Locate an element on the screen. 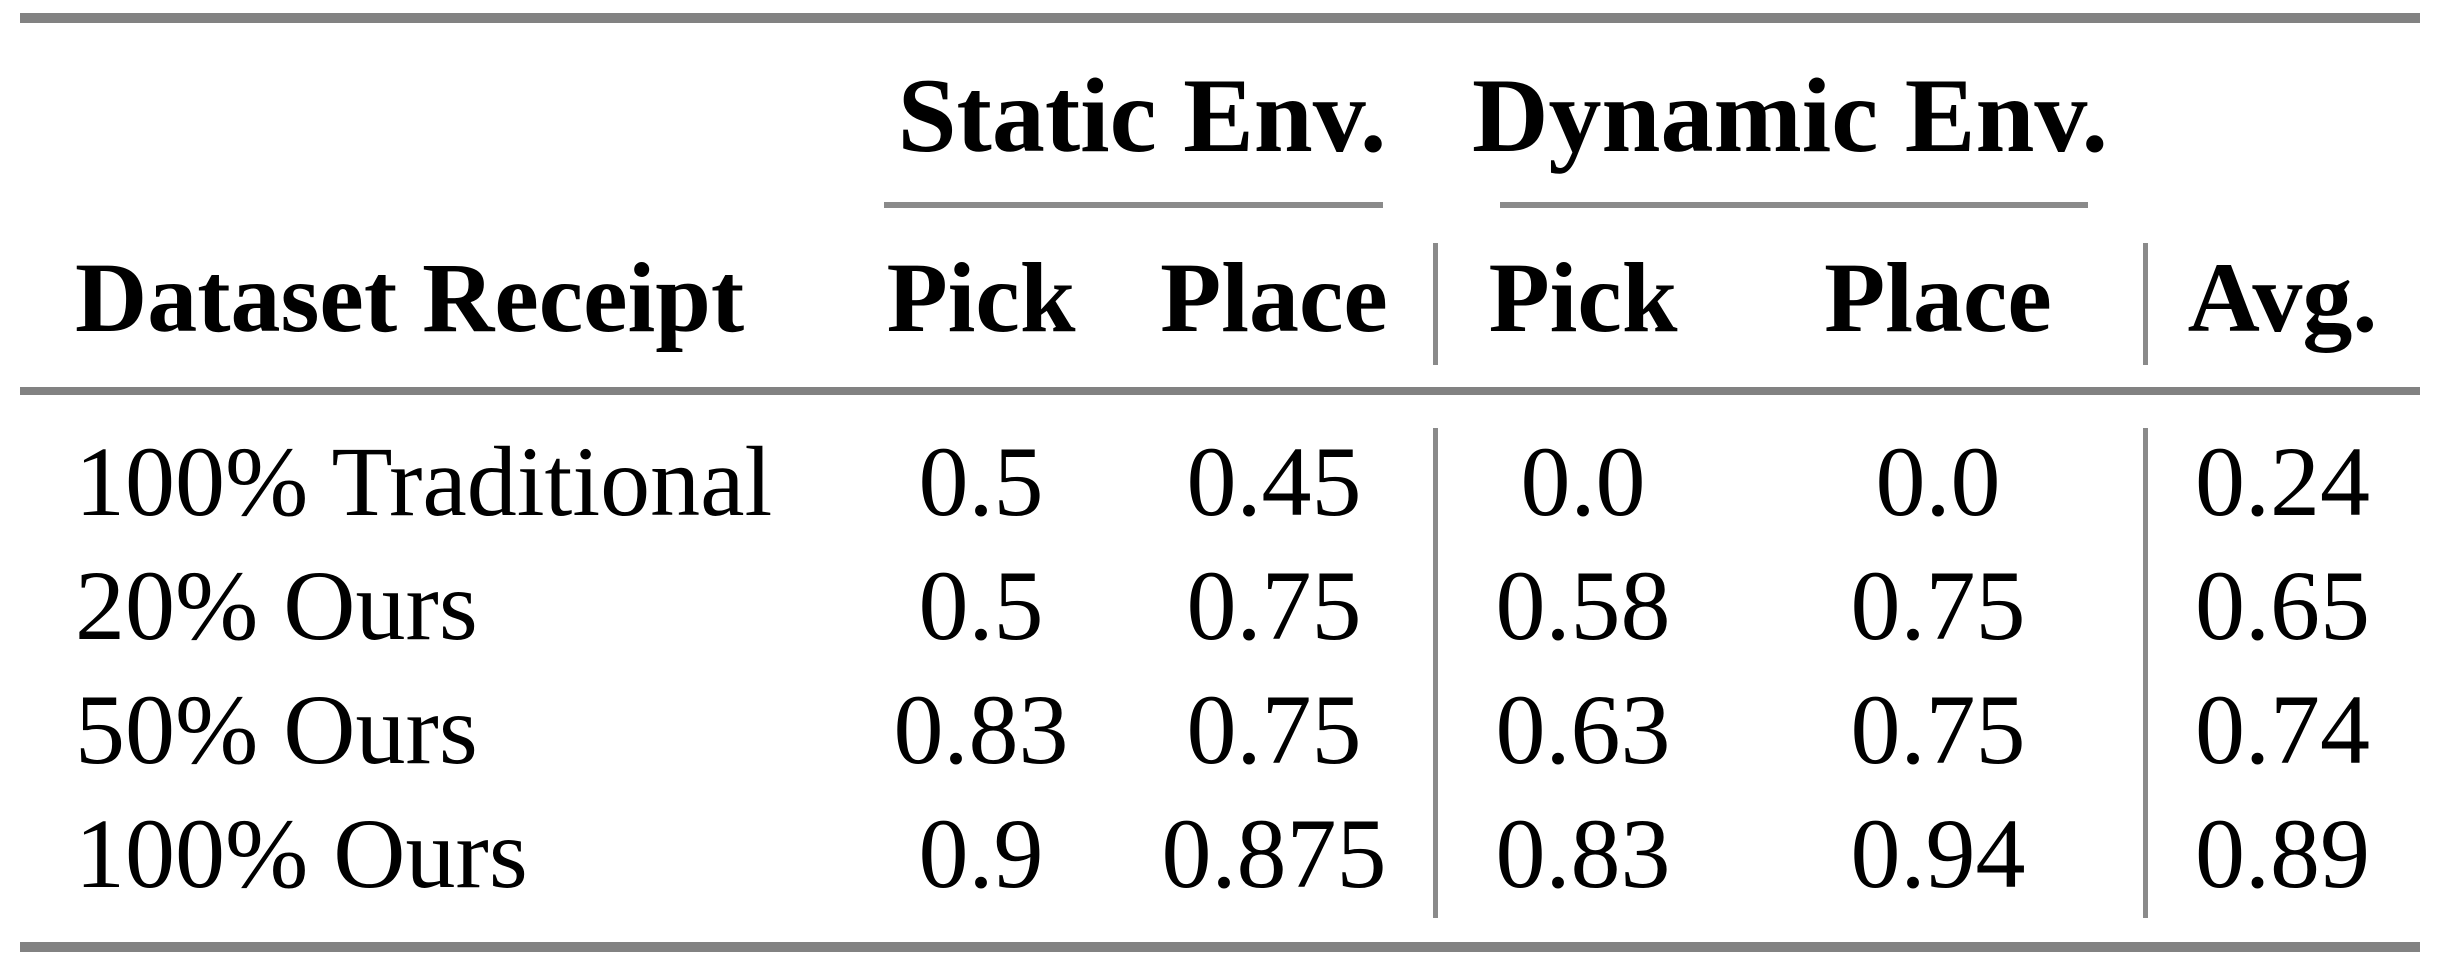 The height and width of the screenshot is (966, 2440). cell-avg: 0.74 is located at coordinates (2282, 729).